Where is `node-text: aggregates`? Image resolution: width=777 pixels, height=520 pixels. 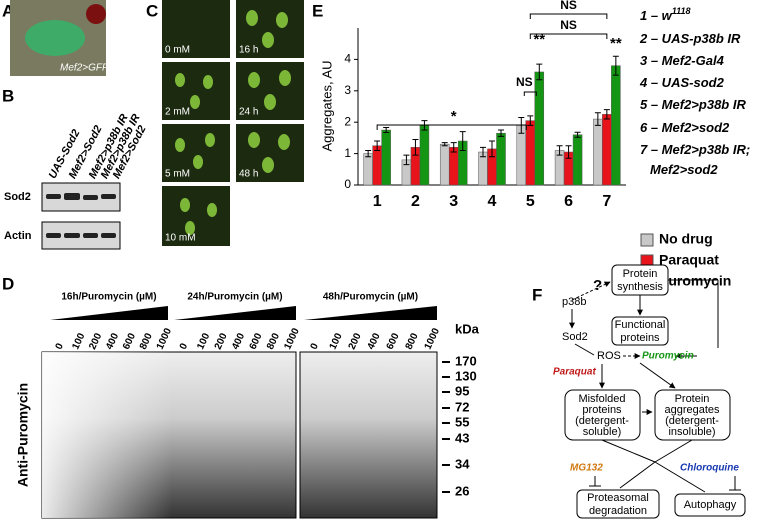 node-text: aggregates is located at coordinates (692, 410).